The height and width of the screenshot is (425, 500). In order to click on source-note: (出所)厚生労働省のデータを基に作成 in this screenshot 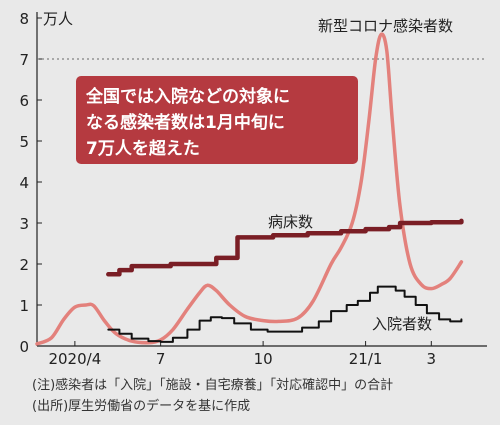, I will do `click(141, 406)`.